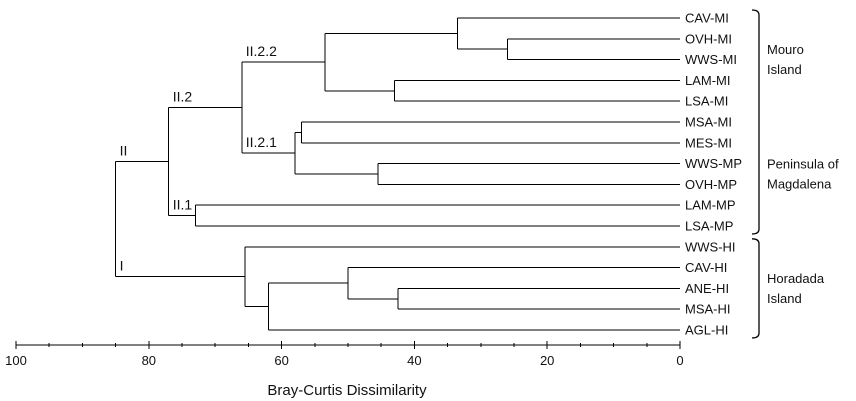  I want to click on cluster-label: I, so click(122, 266).